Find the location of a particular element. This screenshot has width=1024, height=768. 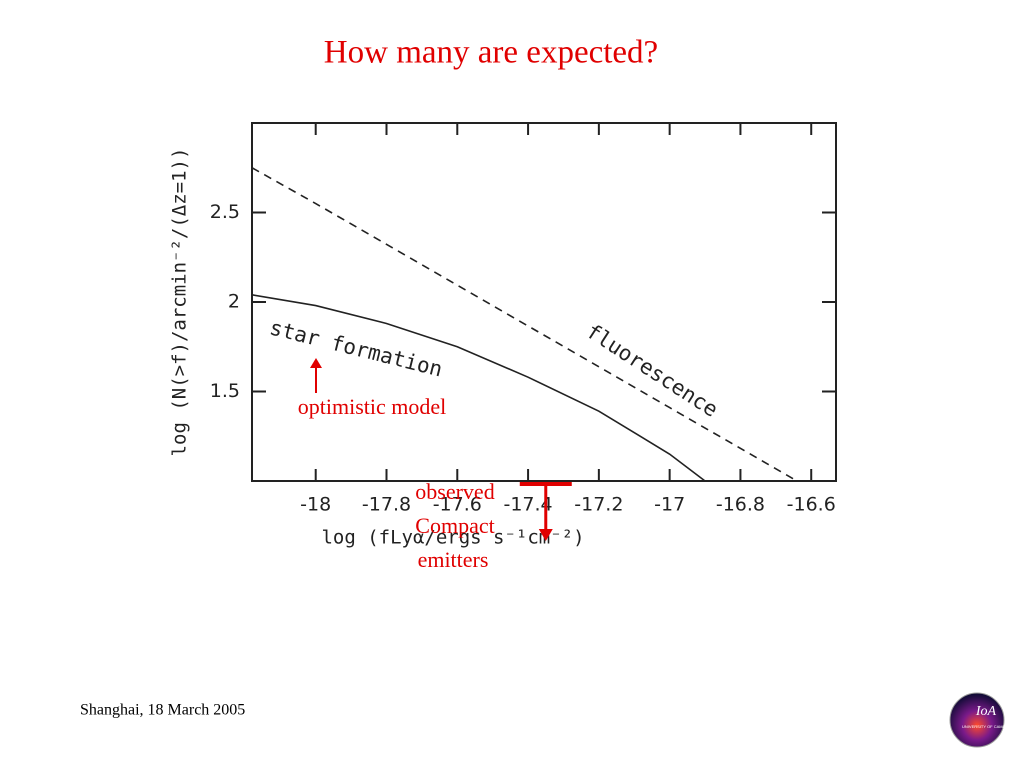

x-tick-label: -16.8 is located at coordinates (740, 505).